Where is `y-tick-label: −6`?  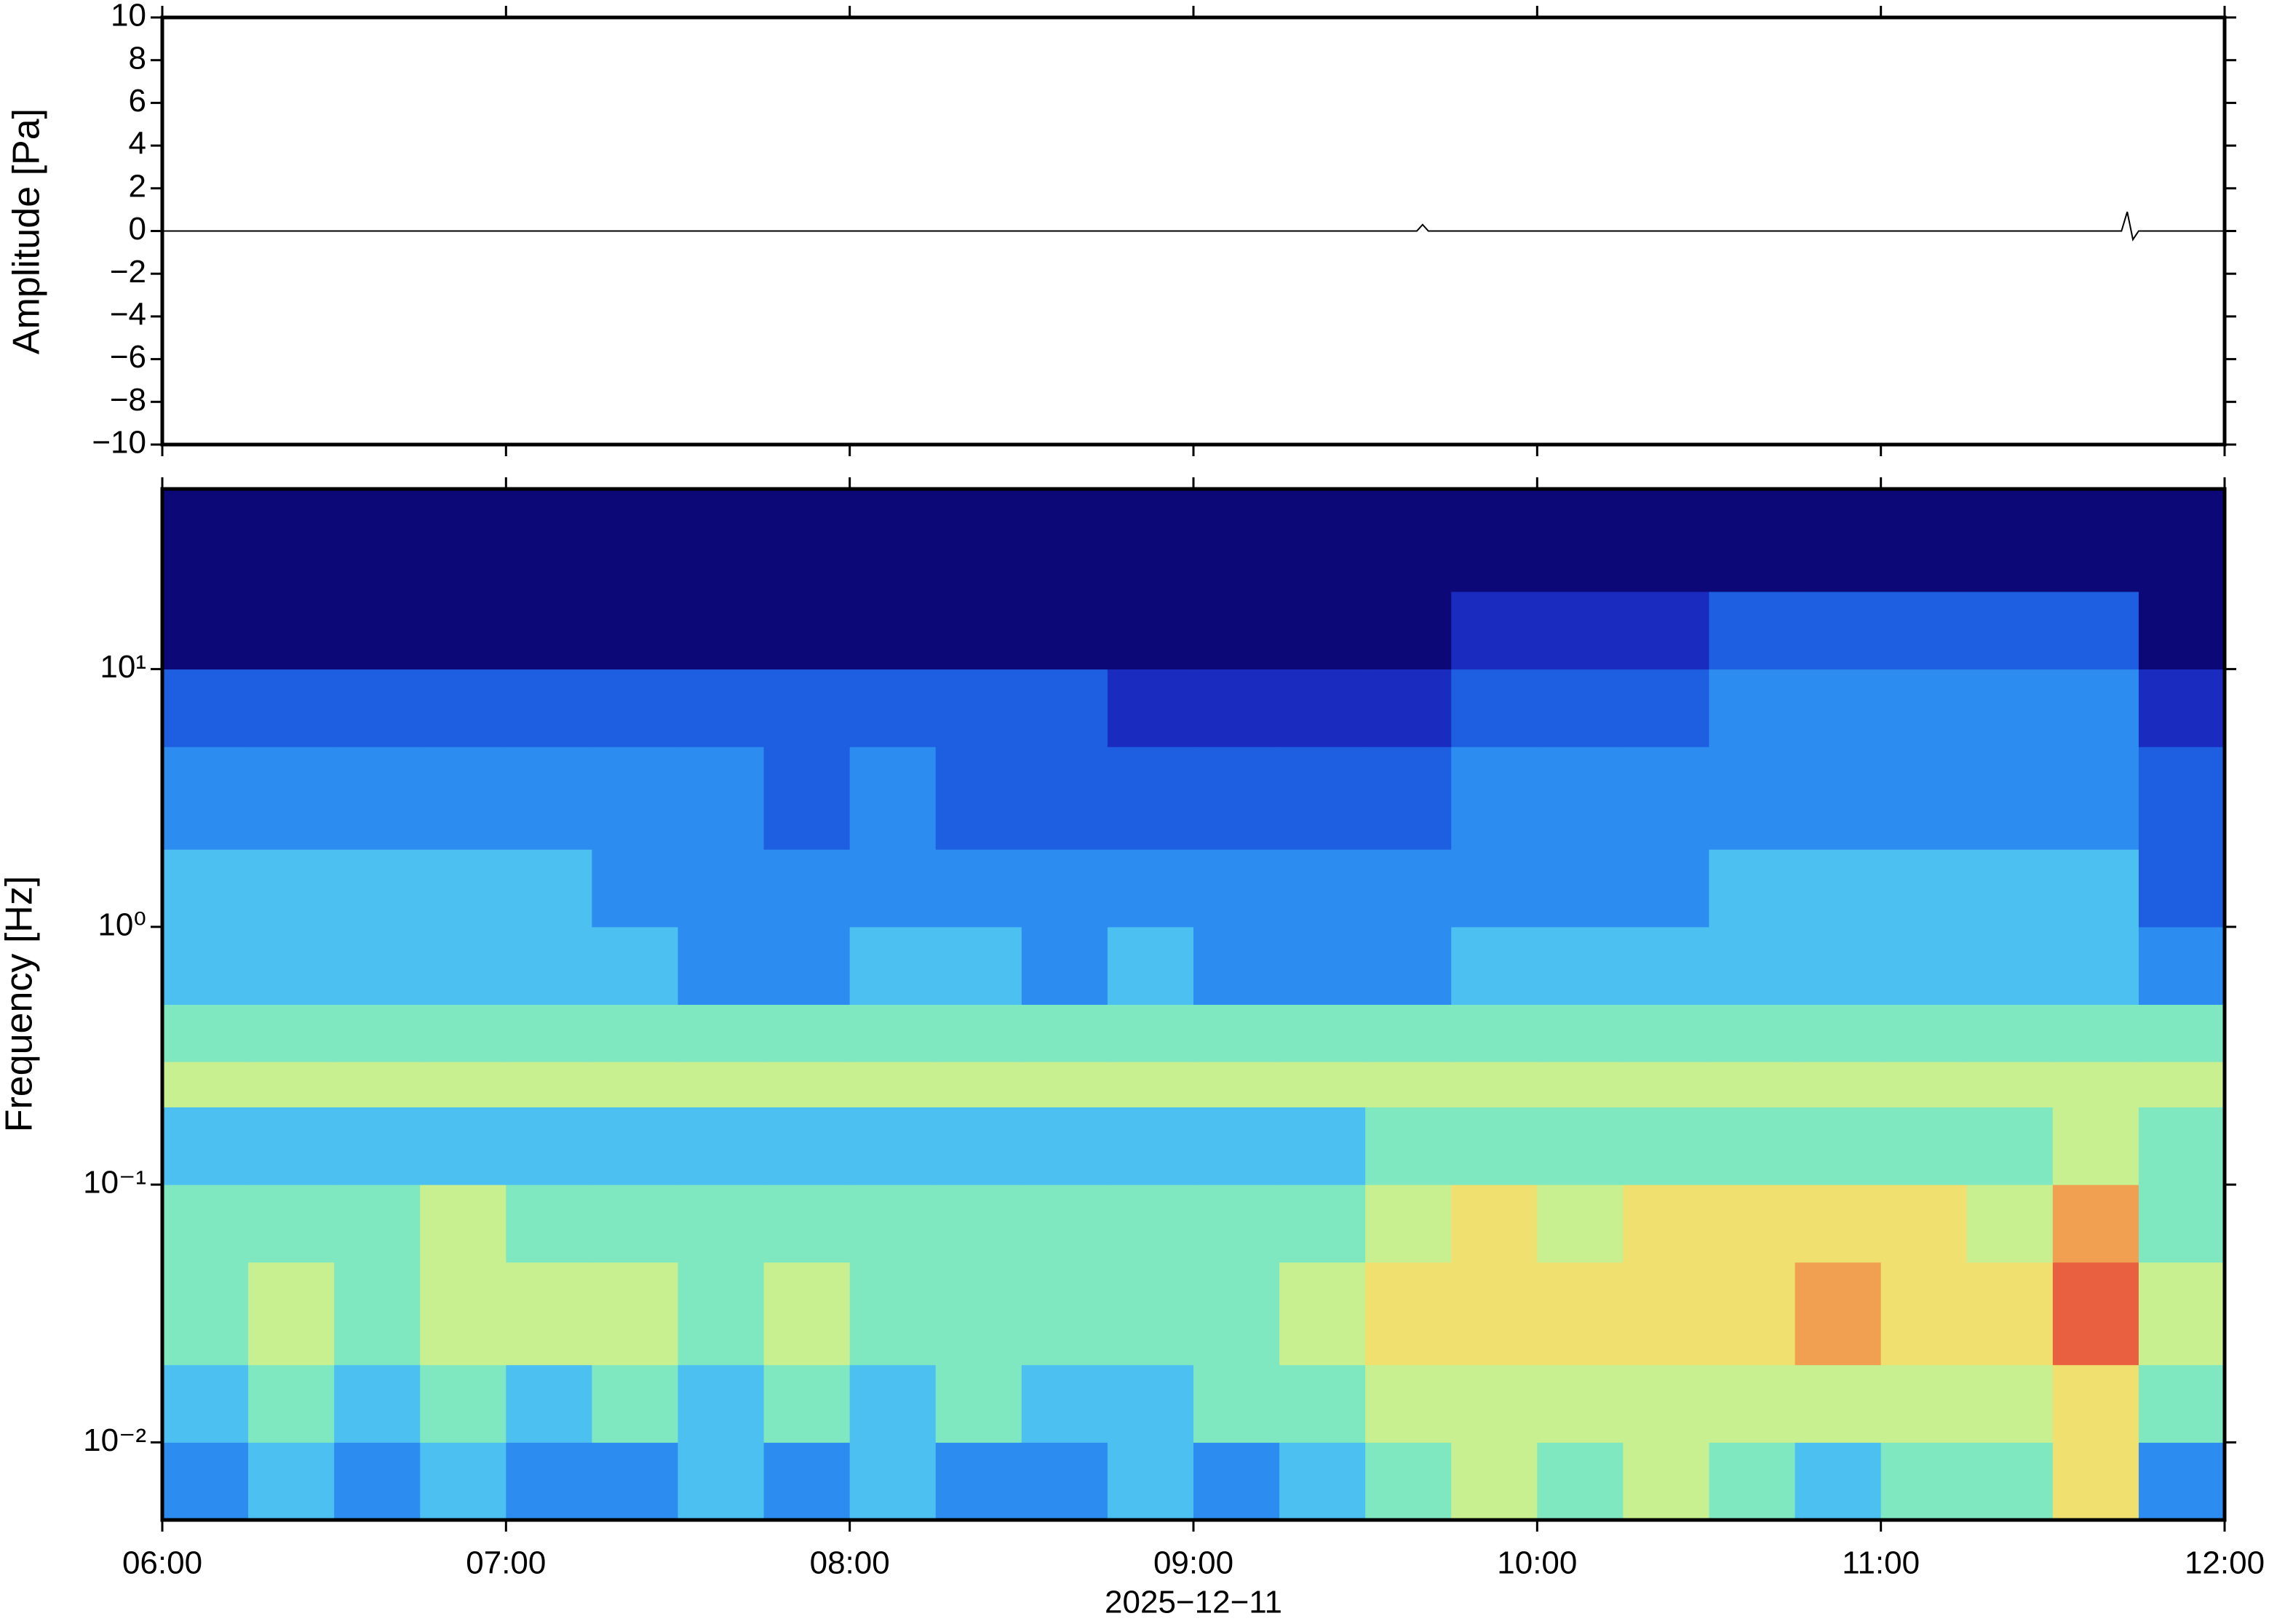
y-tick-label: −6 is located at coordinates (128, 357).